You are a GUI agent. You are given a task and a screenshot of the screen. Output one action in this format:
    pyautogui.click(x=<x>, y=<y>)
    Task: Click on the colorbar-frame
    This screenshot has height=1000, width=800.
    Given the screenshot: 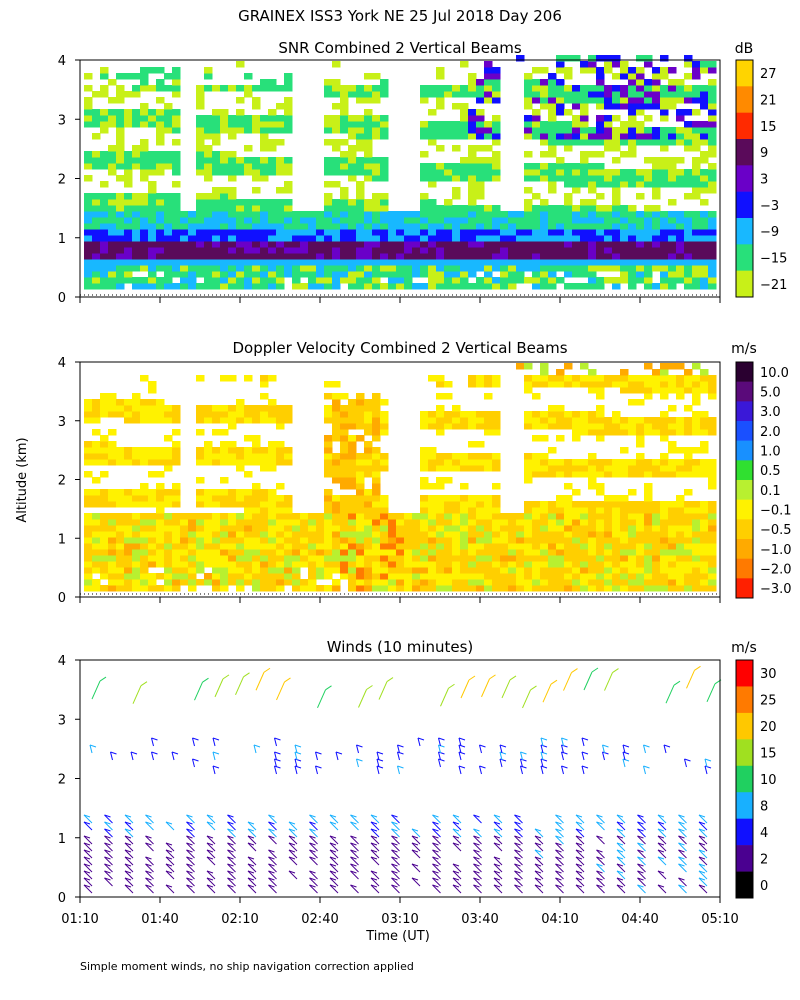 What is the action you would take?
    pyautogui.click(x=744, y=178)
    